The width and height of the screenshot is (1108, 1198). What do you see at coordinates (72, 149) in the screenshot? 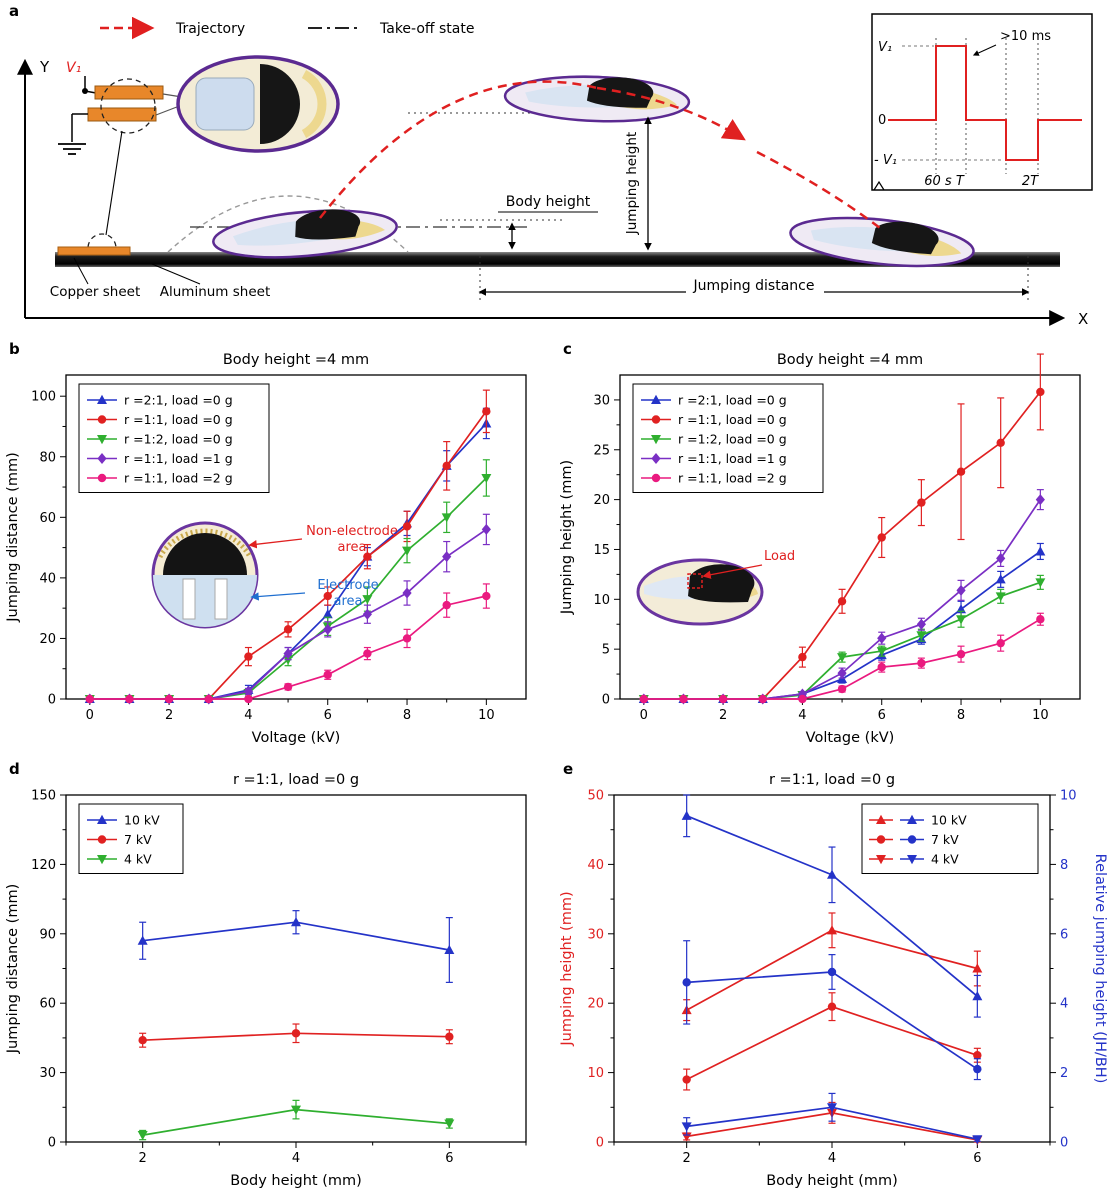
I see `ground-symbol` at bounding box center [72, 149].